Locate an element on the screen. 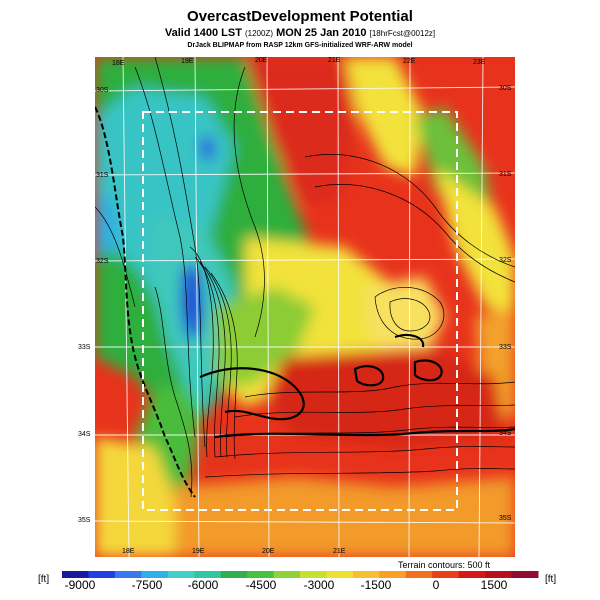 This screenshot has width=600, height=600. lon-label: 23E is located at coordinates (479, 62).